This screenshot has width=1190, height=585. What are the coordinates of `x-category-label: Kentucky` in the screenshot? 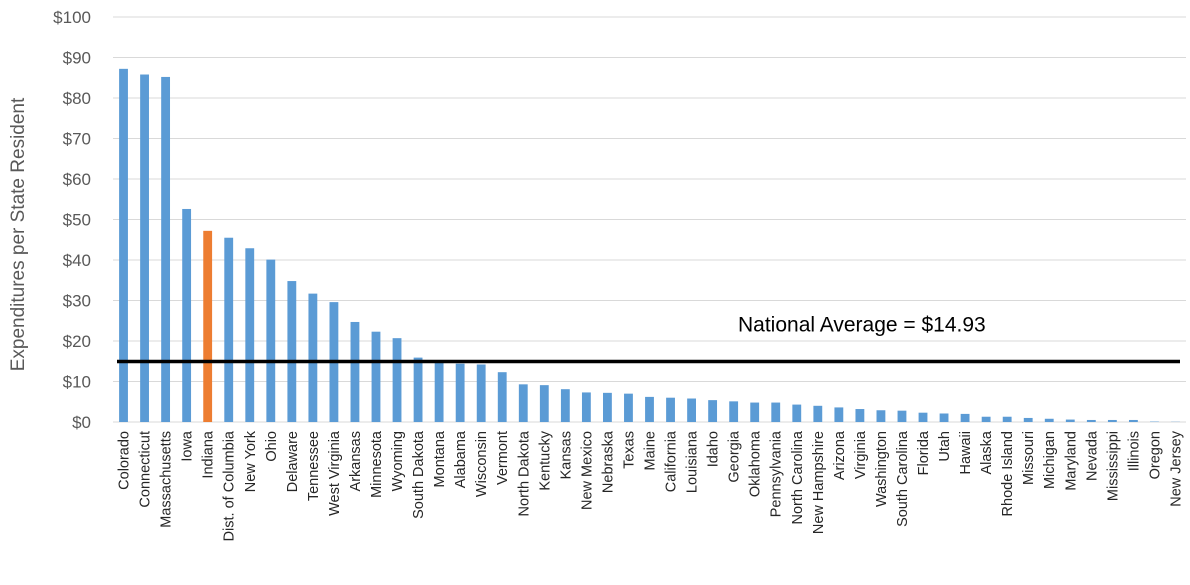 It's located at (545, 460).